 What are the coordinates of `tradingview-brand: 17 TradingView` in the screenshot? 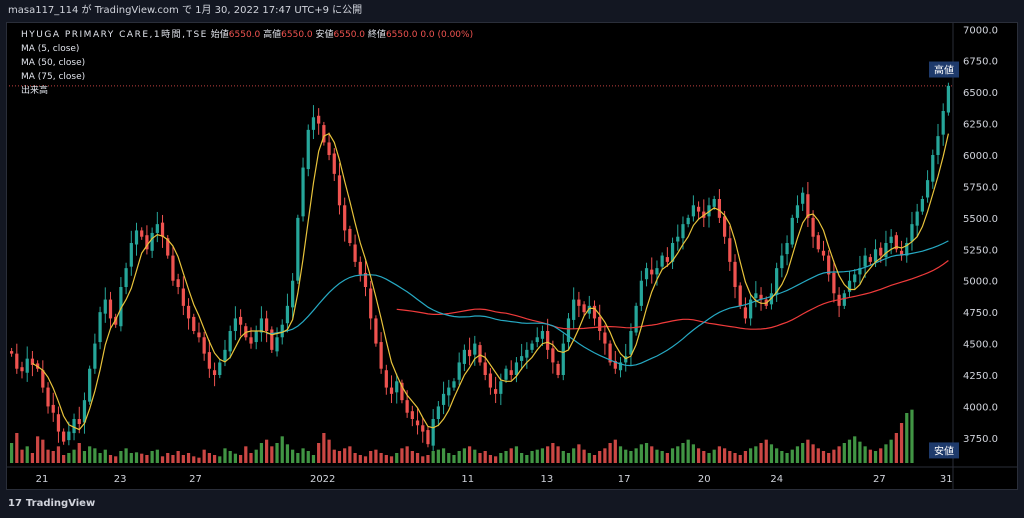 It's located at (51, 503).